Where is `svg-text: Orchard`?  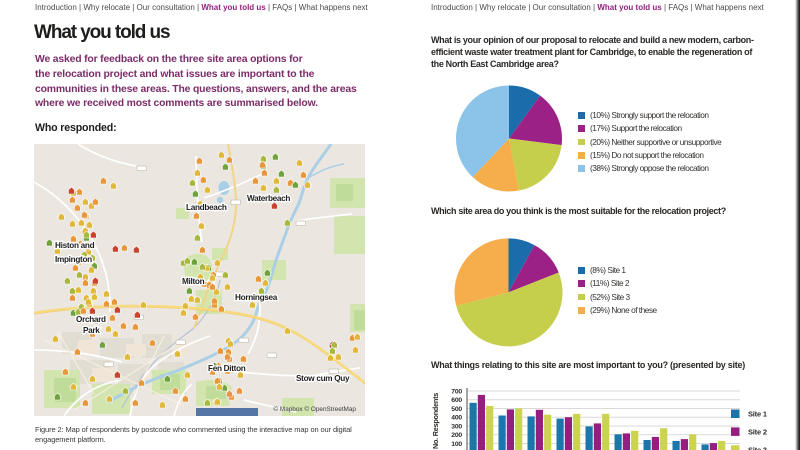 svg-text: Orchard is located at coordinates (91, 319).